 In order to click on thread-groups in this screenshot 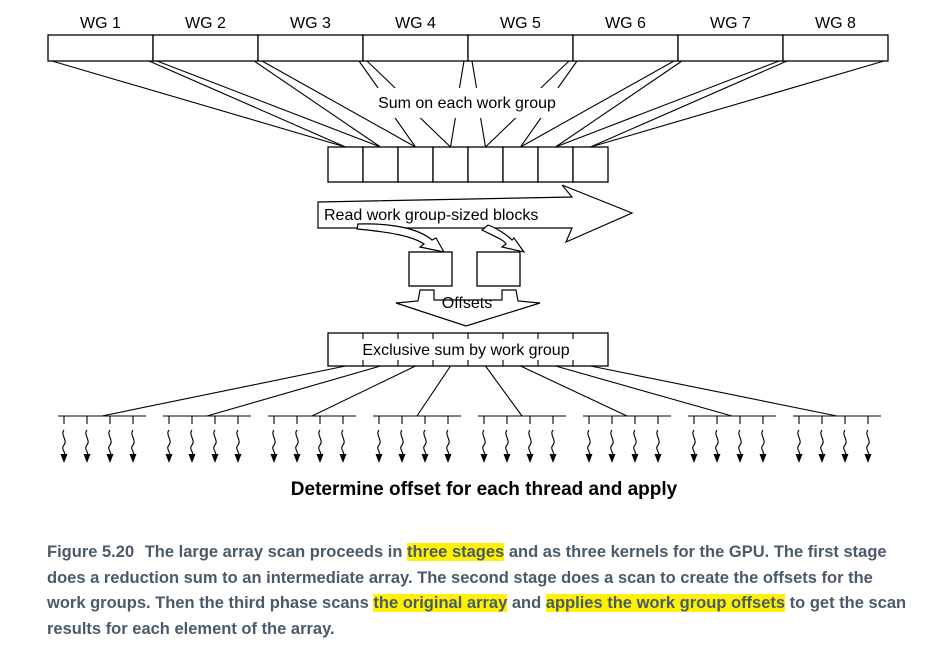, I will do `click(469, 439)`.